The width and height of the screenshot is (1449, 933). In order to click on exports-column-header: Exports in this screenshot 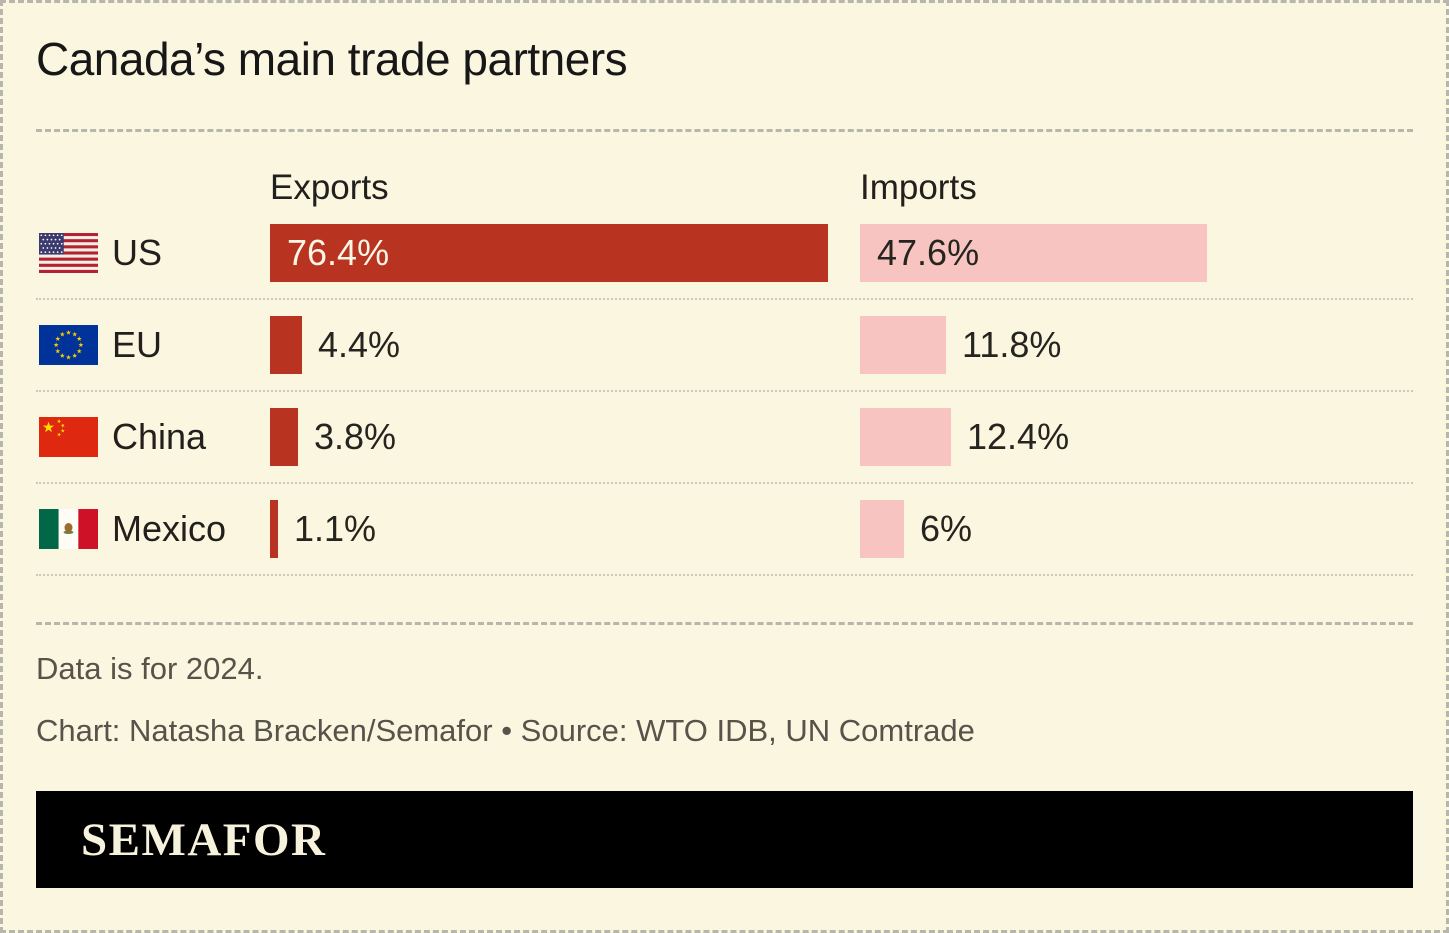, I will do `click(329, 187)`.